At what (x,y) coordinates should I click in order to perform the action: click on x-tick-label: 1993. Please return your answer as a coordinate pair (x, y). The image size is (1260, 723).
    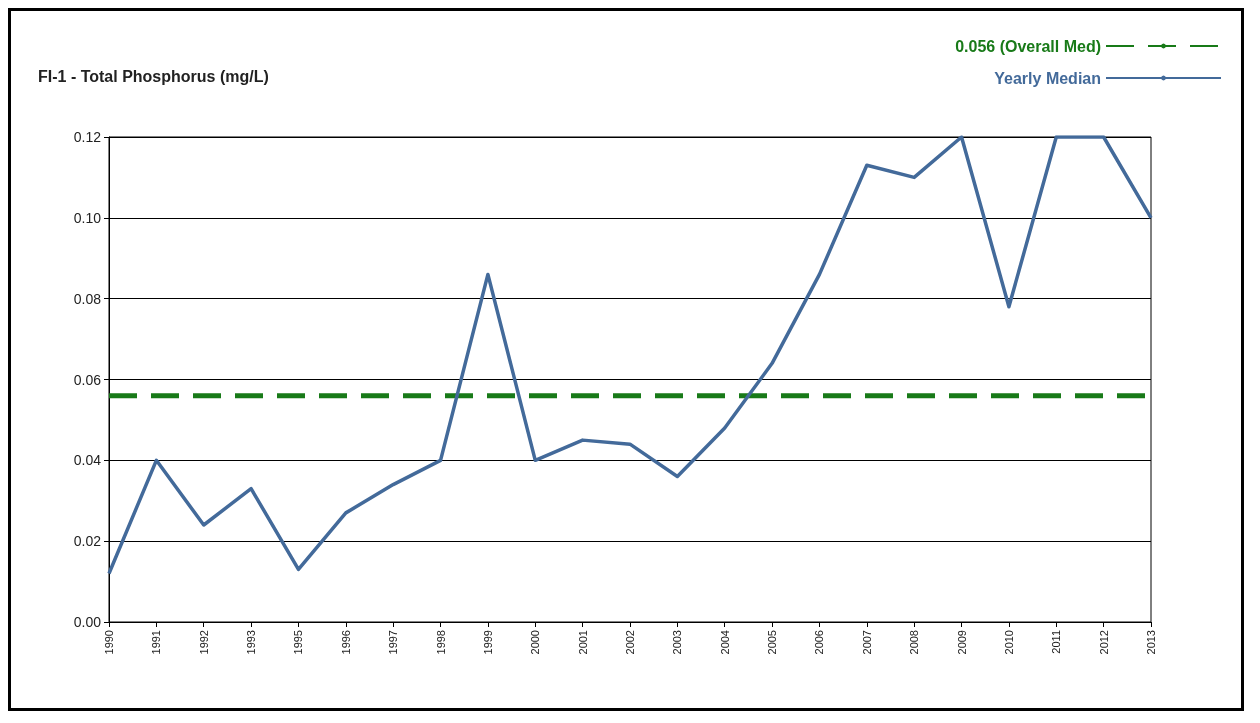
    Looking at the image, I should click on (251, 642).